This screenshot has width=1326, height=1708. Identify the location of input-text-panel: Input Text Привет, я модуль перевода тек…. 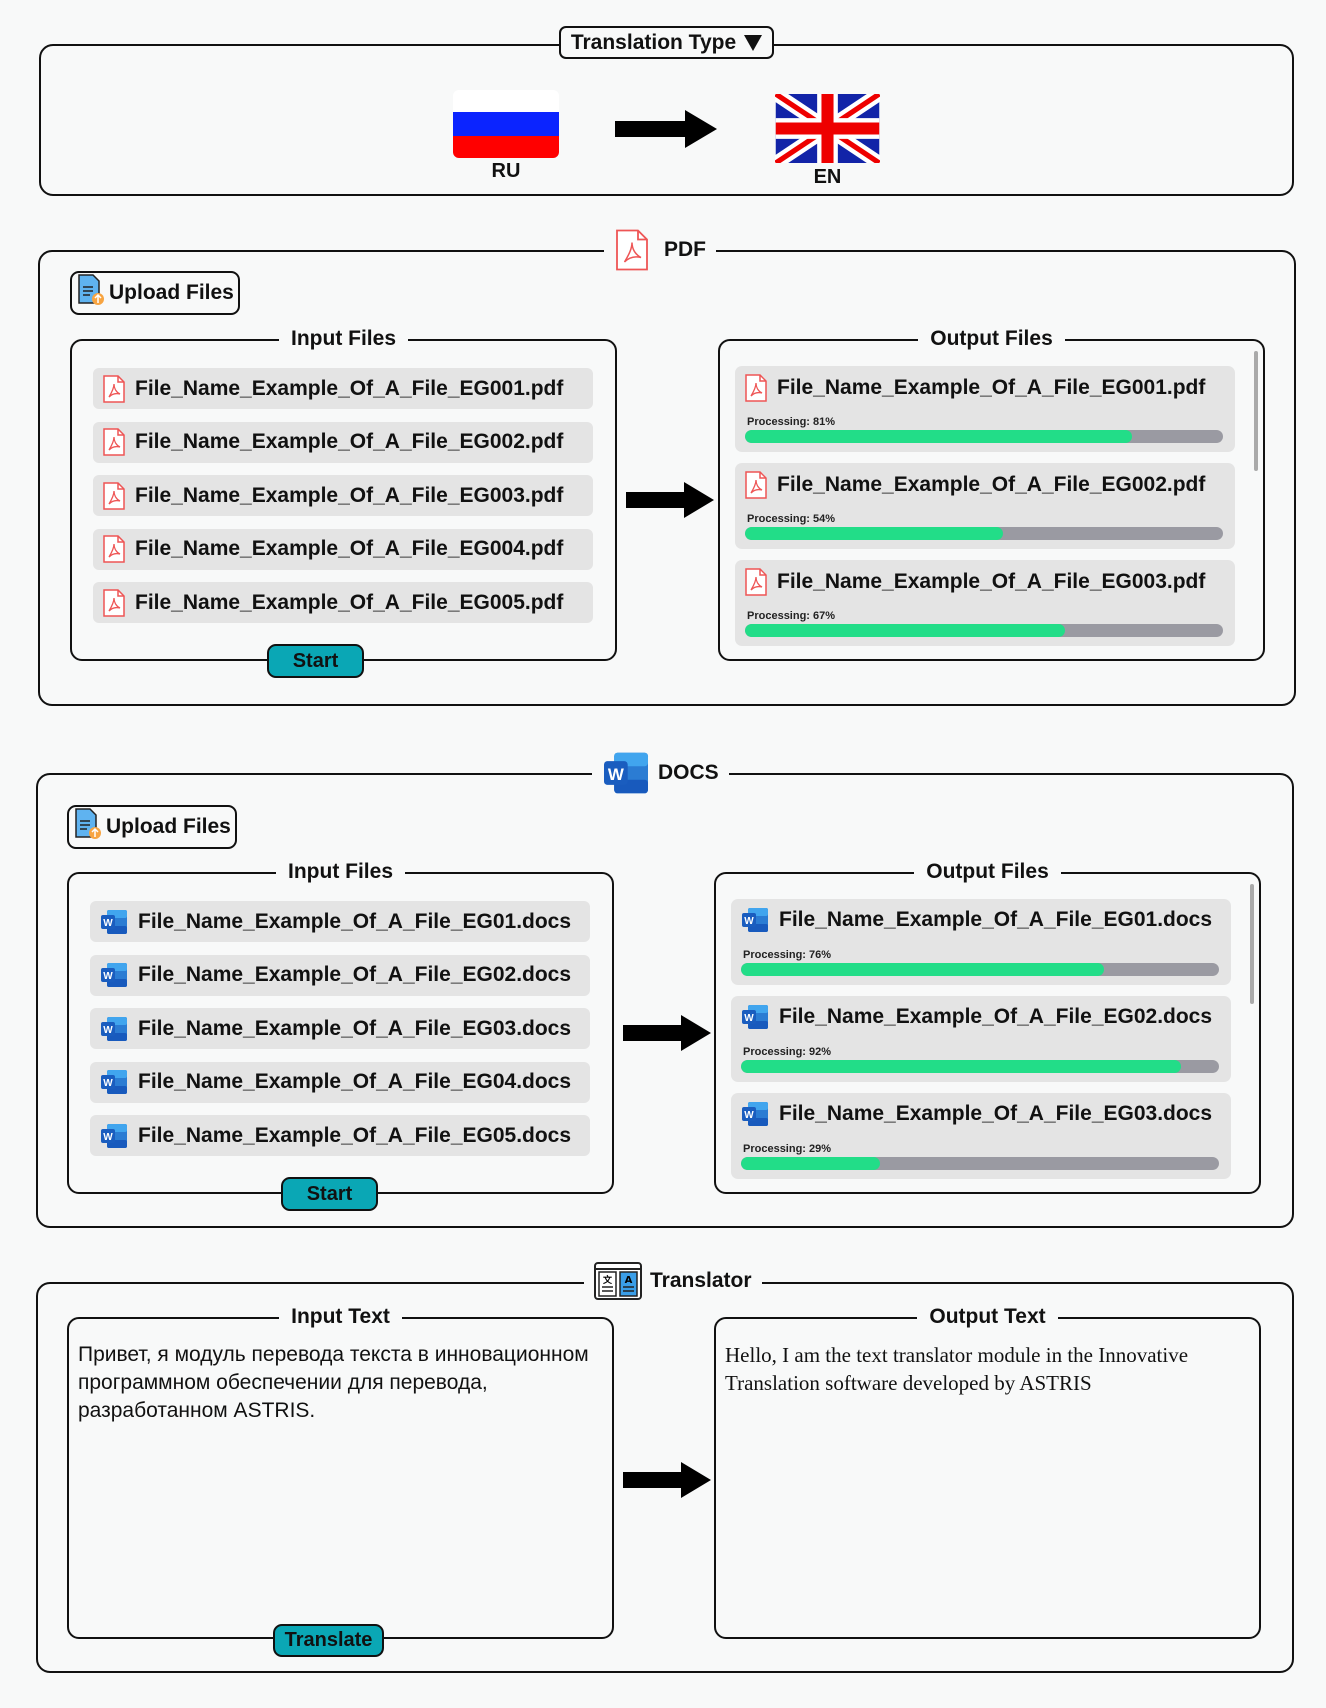
(340, 1481).